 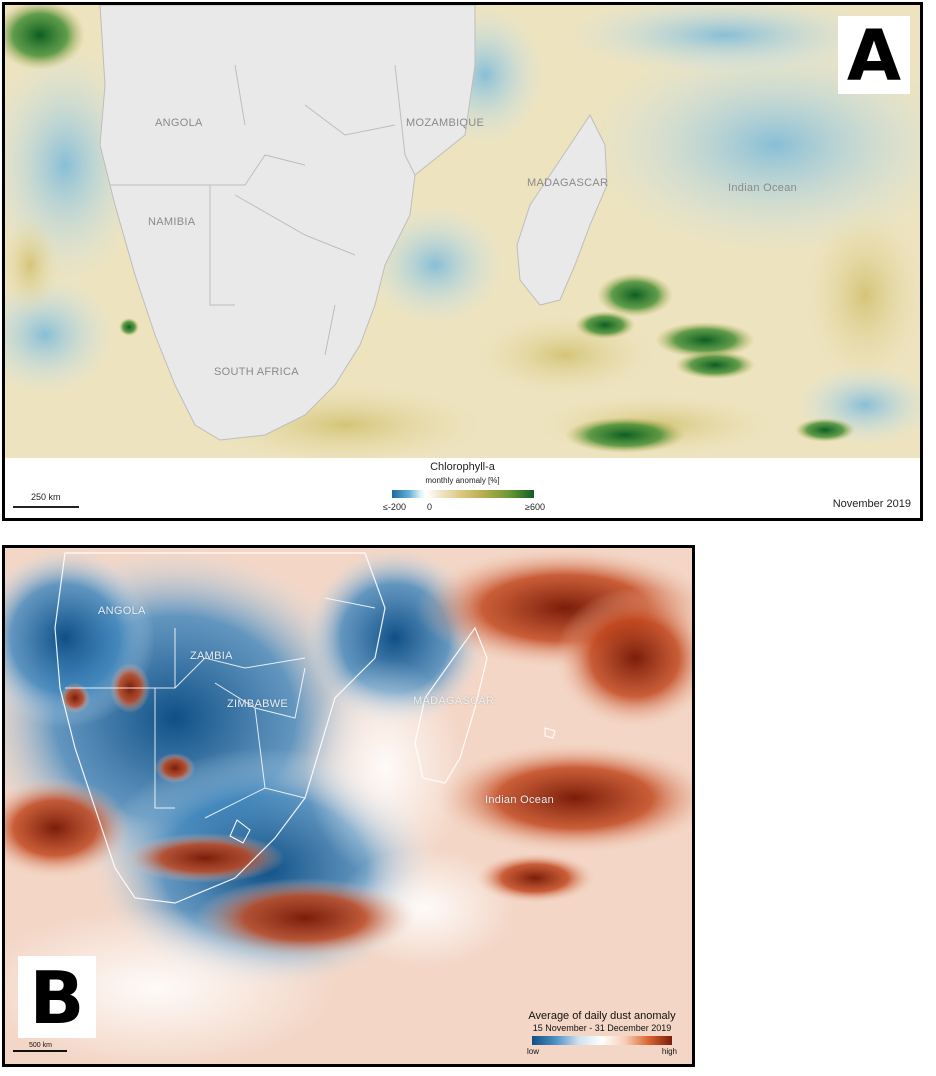 I want to click on label-zambia: ZAMBIA, so click(x=211, y=656).